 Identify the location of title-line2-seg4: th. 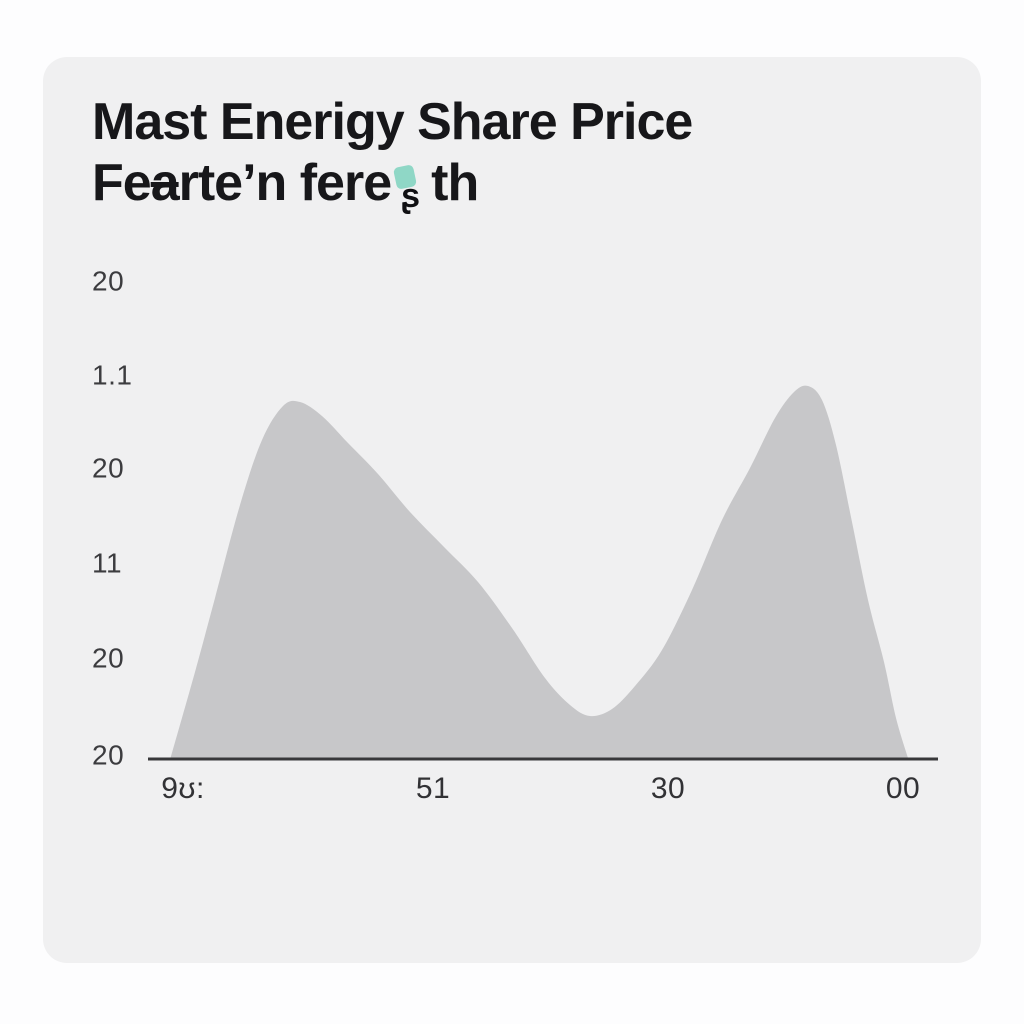
(455, 183).